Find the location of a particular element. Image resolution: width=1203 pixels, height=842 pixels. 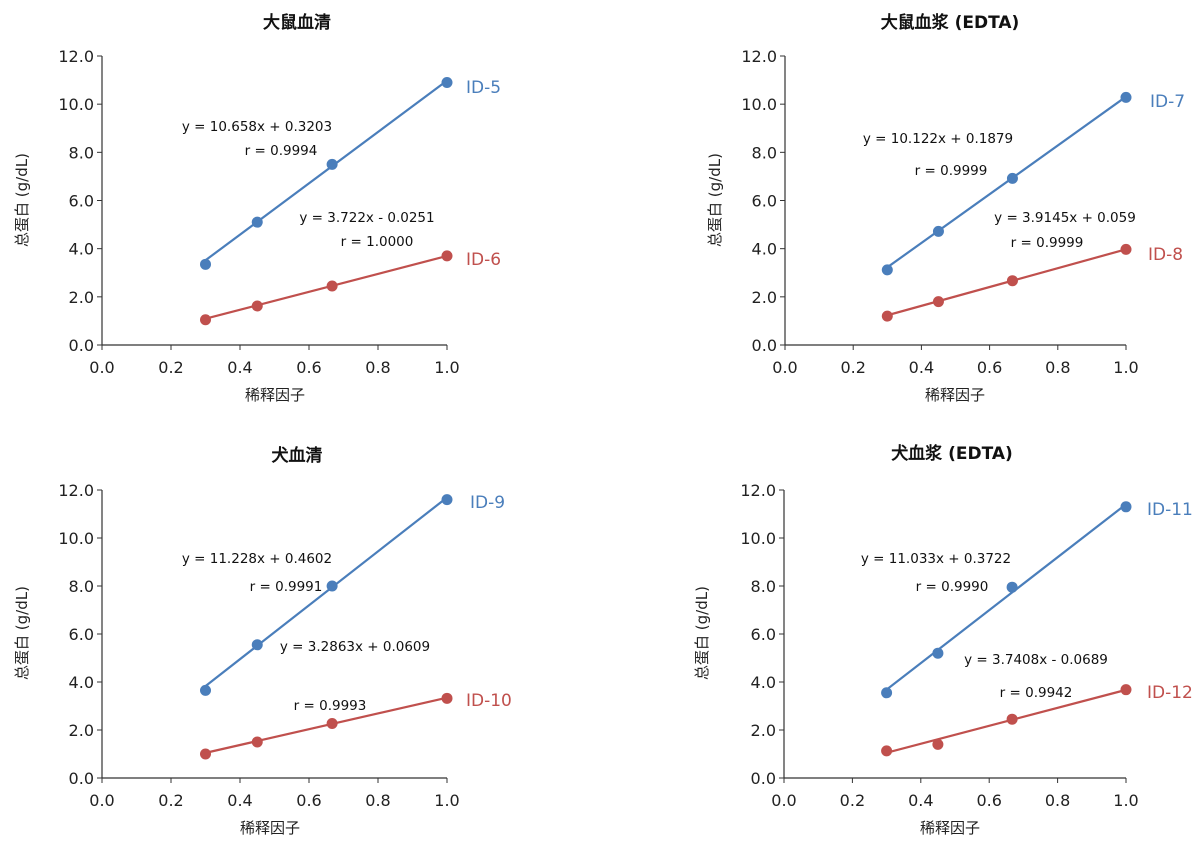

y-tick-label: 0.0 is located at coordinates (764, 345).